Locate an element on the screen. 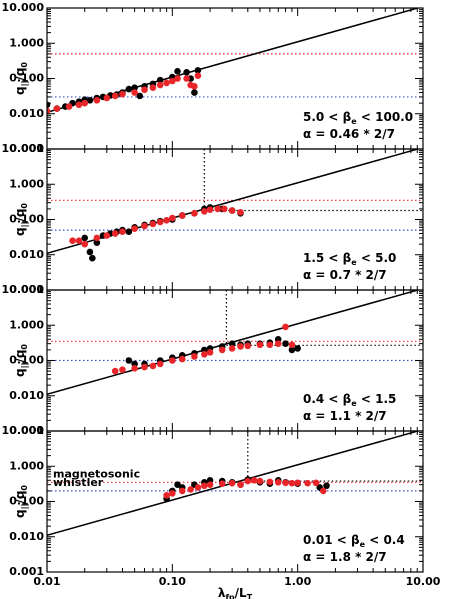 The image size is (453, 599). annotation: α = 0.46 * 2/7 is located at coordinates (349, 134).